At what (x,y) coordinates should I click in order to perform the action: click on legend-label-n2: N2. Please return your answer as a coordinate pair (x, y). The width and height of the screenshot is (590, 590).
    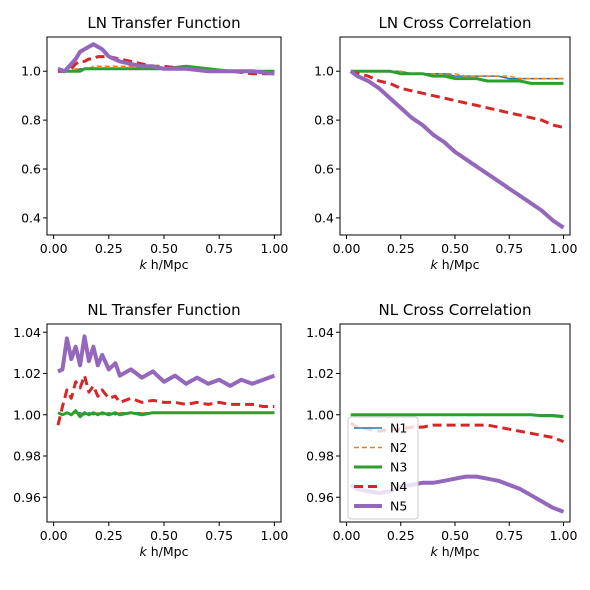
    Looking at the image, I should click on (398, 447).